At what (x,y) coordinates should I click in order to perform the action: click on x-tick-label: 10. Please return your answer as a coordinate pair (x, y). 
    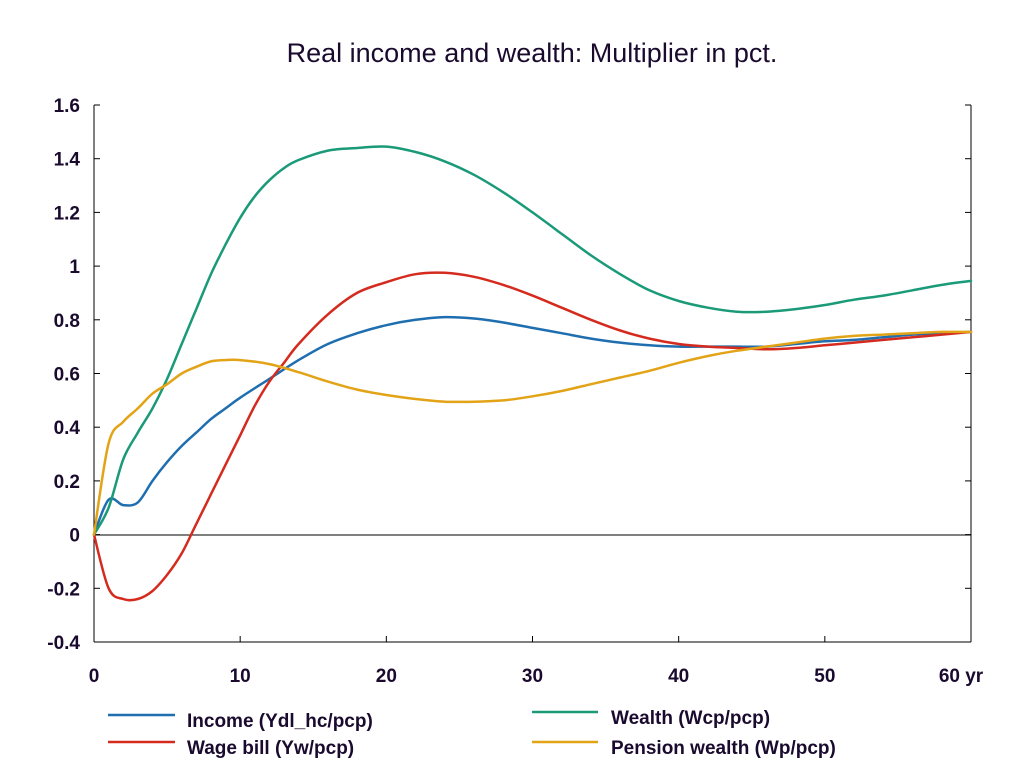
    Looking at the image, I should click on (240, 676).